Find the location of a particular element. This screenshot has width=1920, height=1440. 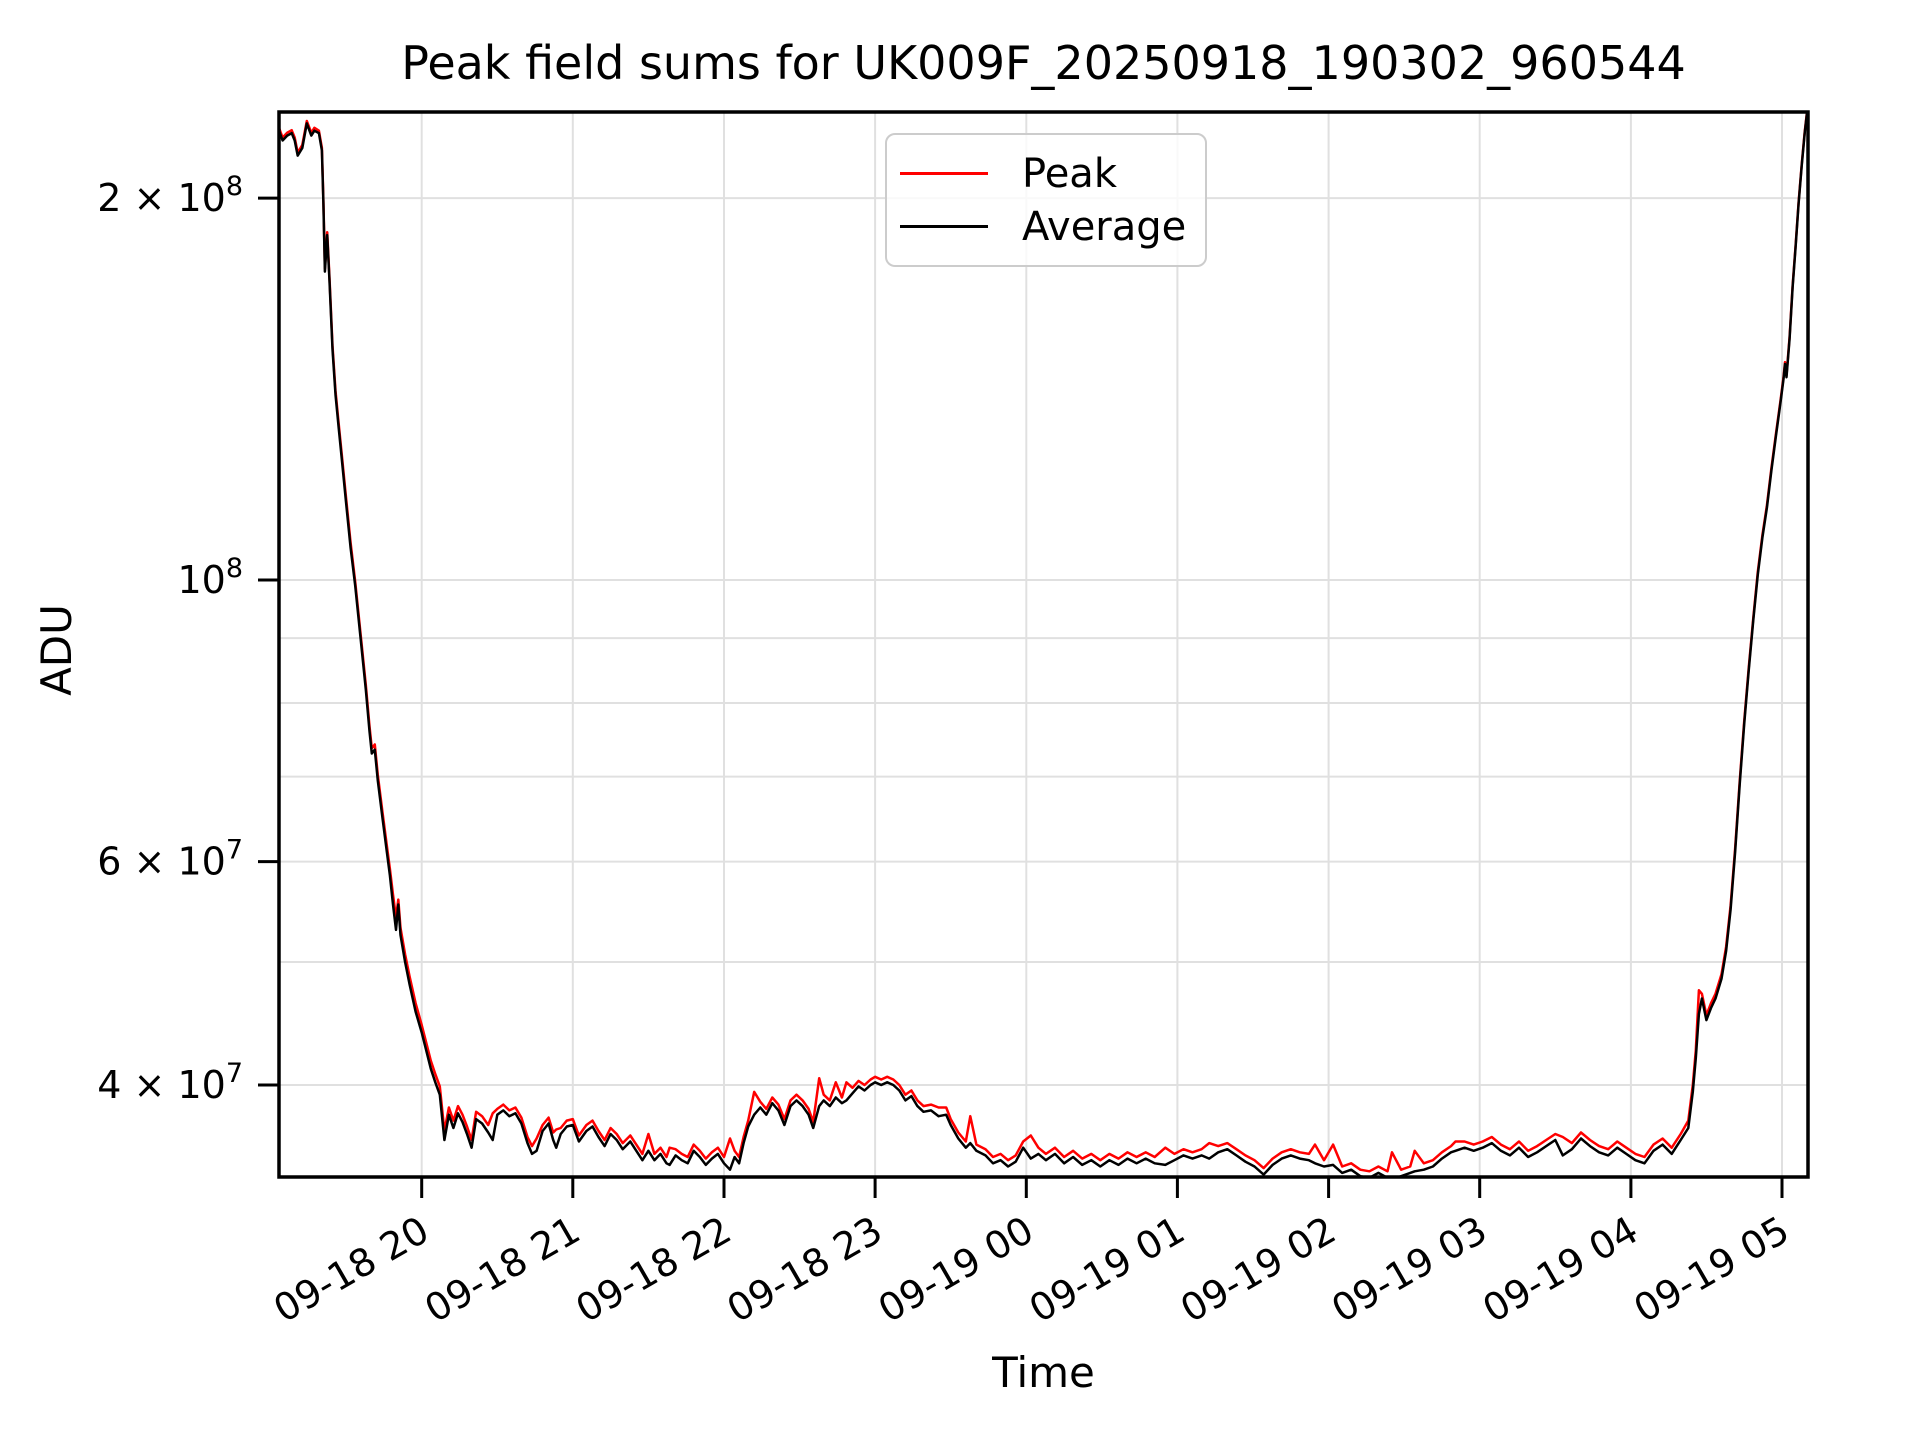

legend-item-average: Average is located at coordinates (1045, 227).